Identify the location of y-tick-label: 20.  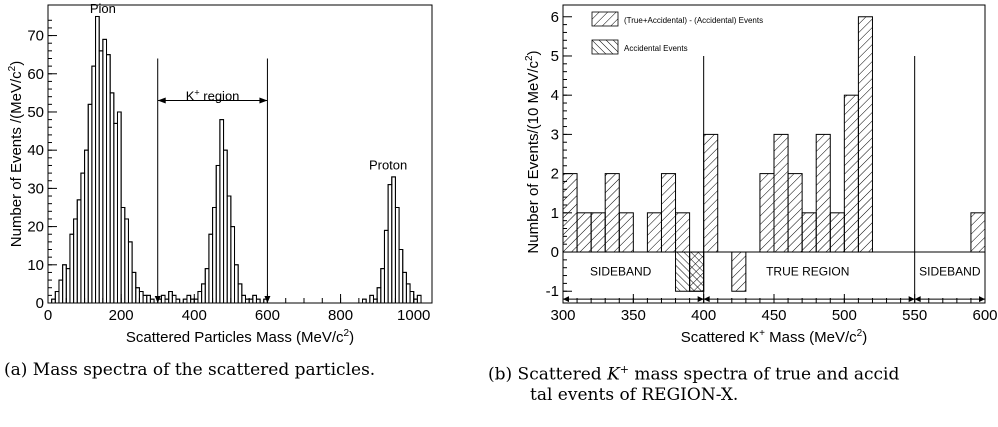
(35, 227).